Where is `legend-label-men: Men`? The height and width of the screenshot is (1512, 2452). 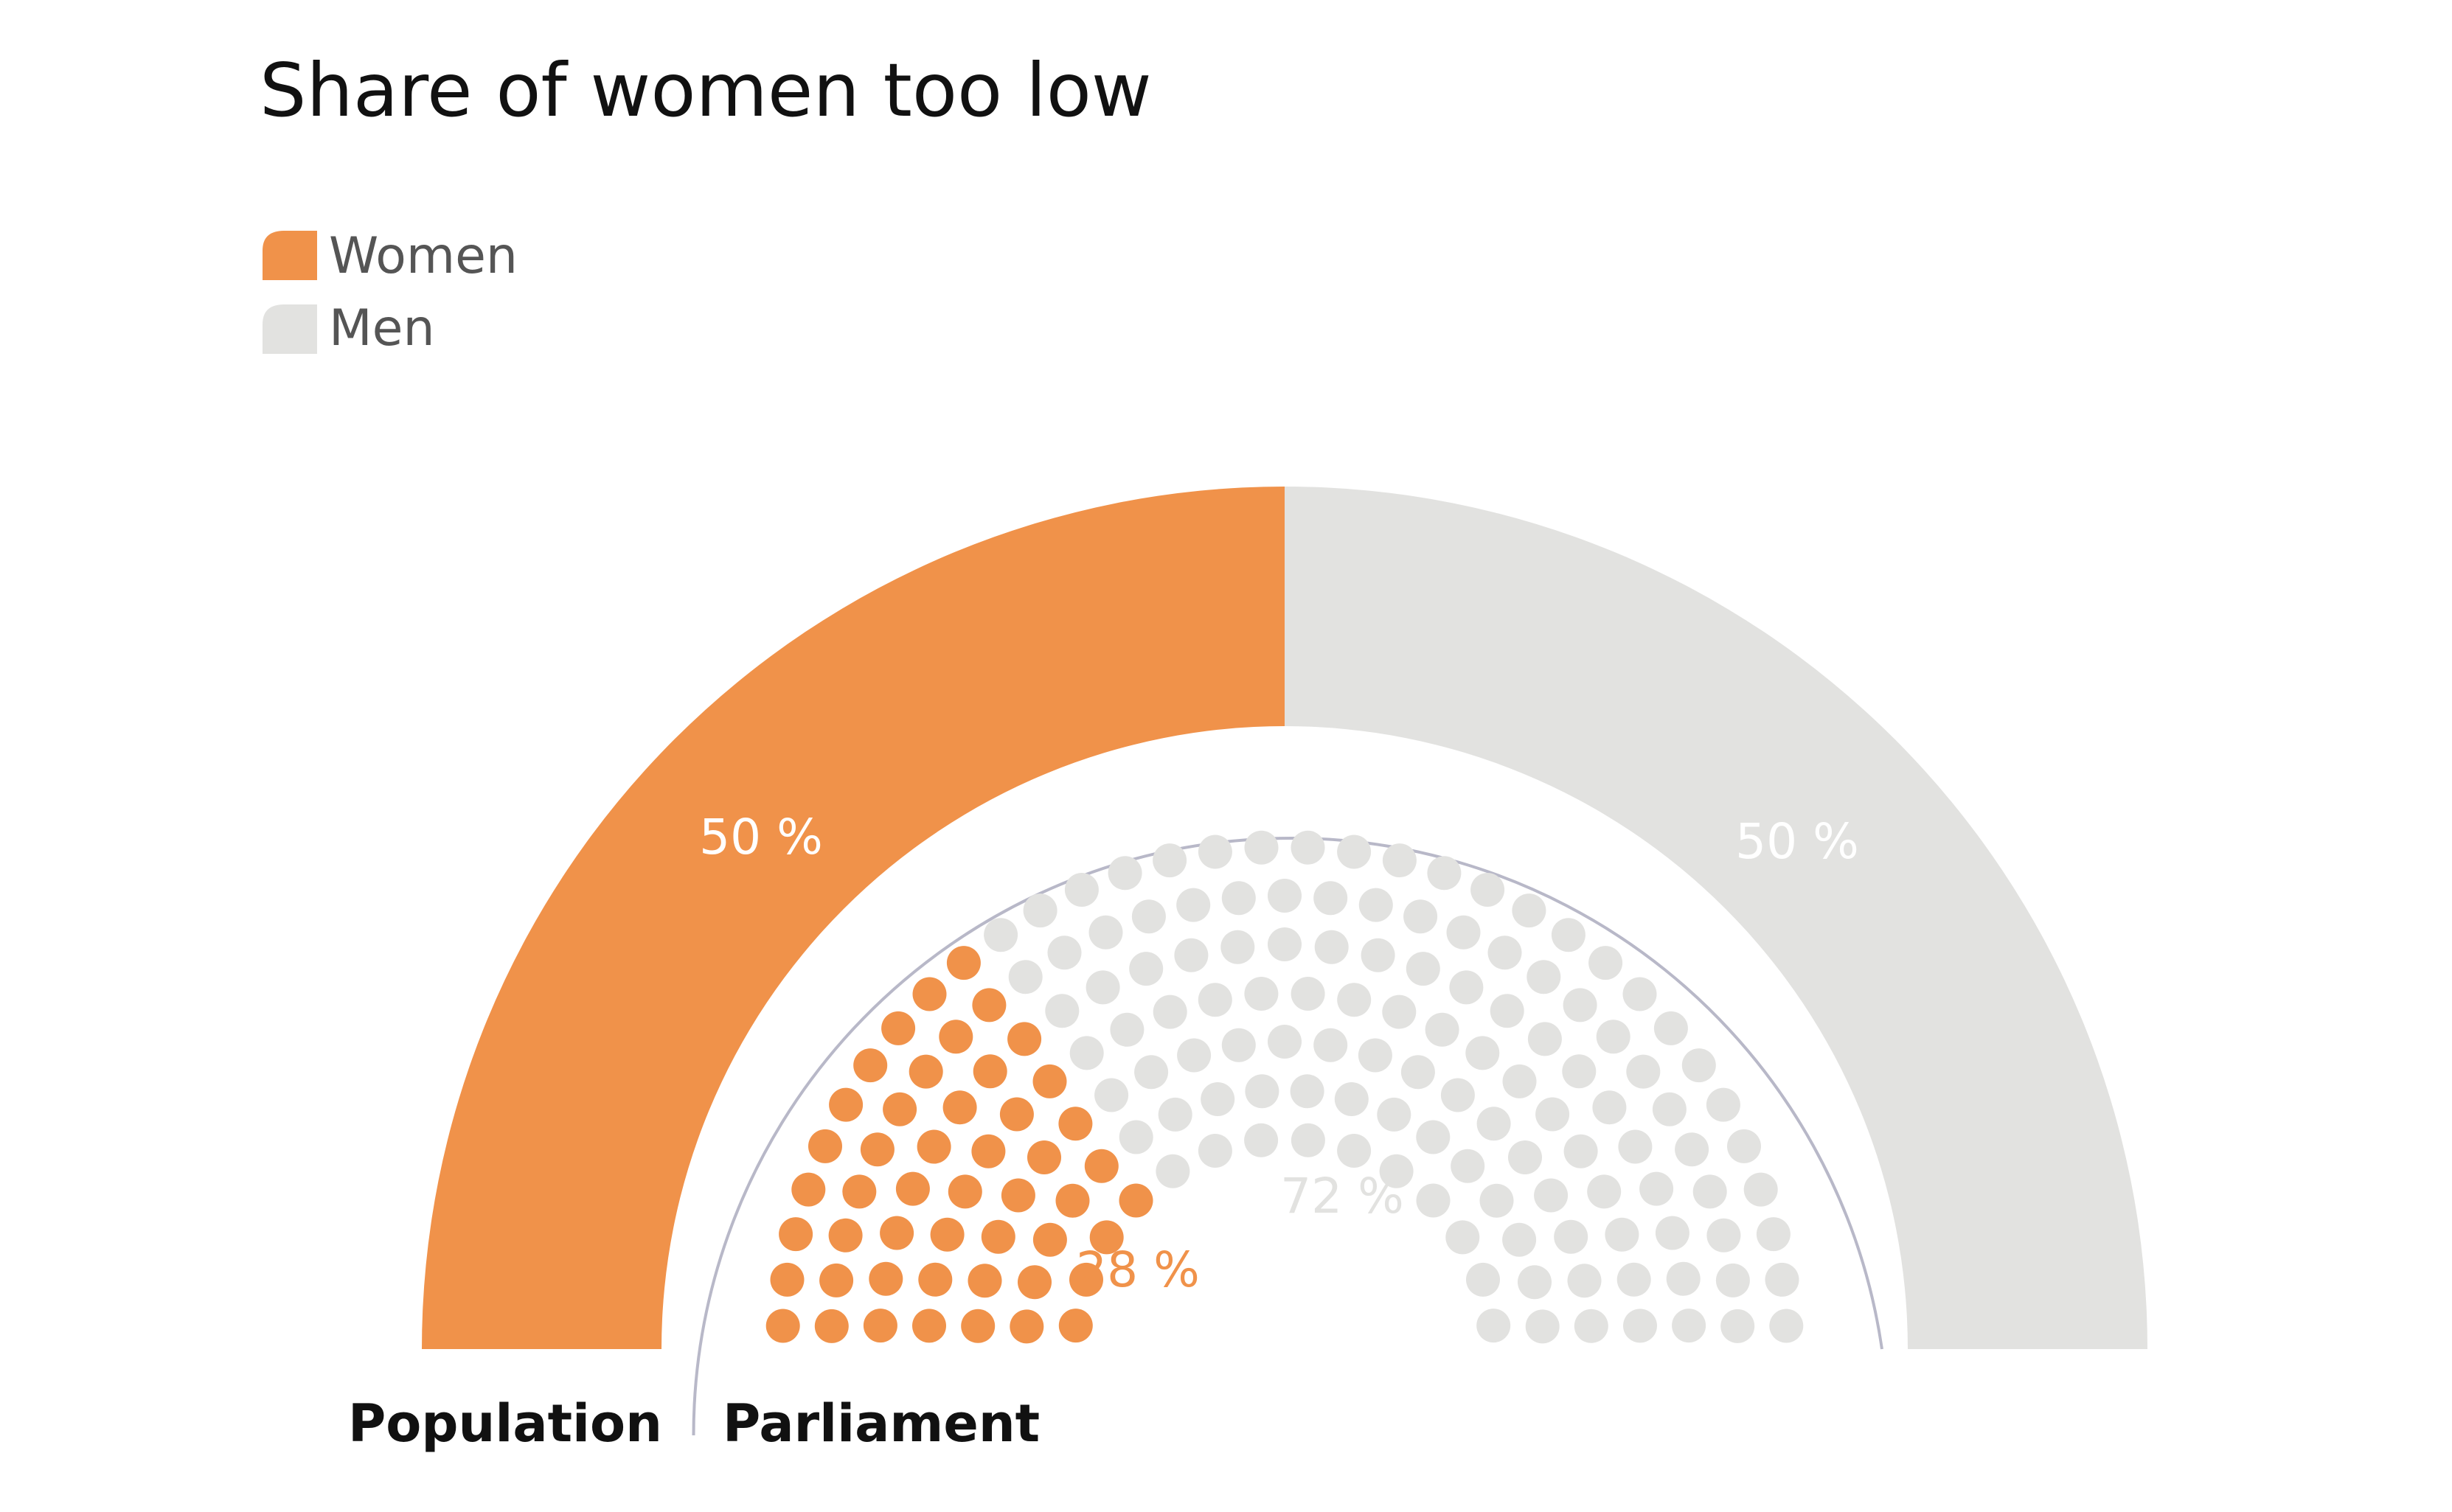 legend-label-men: Men is located at coordinates (382, 328).